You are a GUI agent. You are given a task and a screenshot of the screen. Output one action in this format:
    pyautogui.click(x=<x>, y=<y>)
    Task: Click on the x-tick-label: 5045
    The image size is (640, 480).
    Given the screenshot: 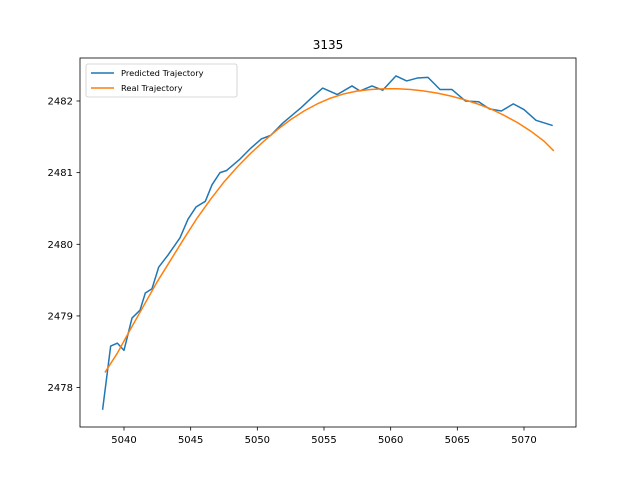 What is the action you would take?
    pyautogui.click(x=190, y=440)
    